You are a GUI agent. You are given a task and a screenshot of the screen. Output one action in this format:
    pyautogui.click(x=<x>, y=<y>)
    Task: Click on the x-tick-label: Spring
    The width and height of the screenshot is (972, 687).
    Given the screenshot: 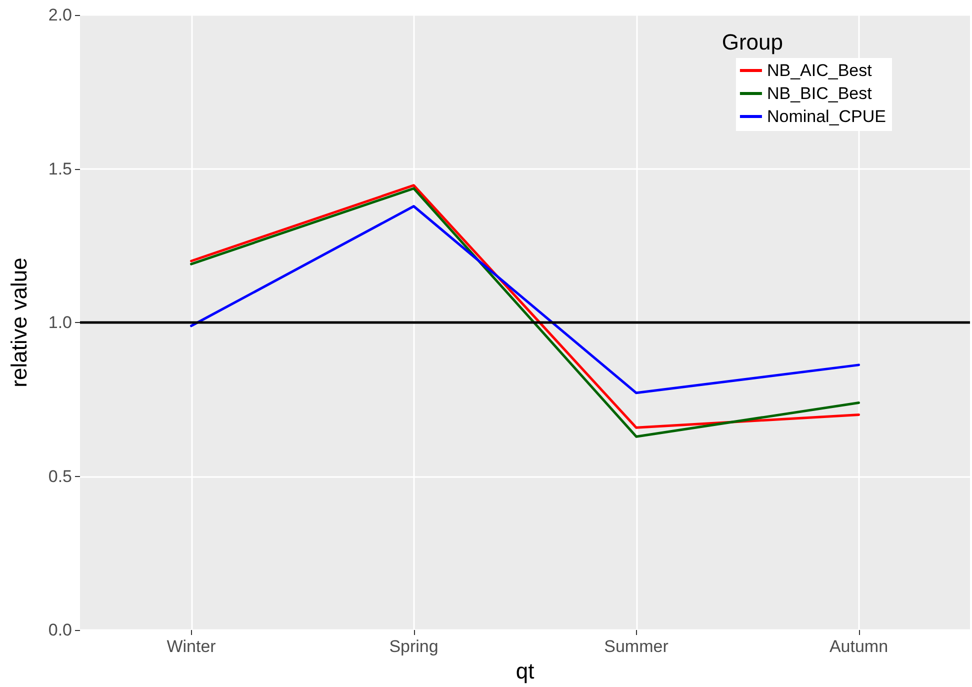 What is the action you would take?
    pyautogui.click(x=413, y=646)
    